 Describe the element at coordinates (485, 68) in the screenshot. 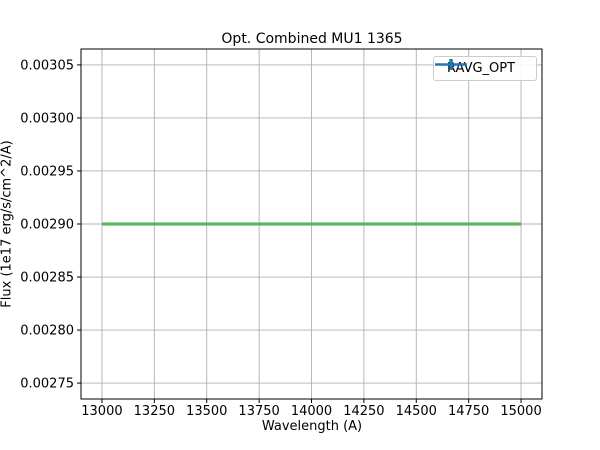

I see `legend-box: RAVG_OPT` at that location.